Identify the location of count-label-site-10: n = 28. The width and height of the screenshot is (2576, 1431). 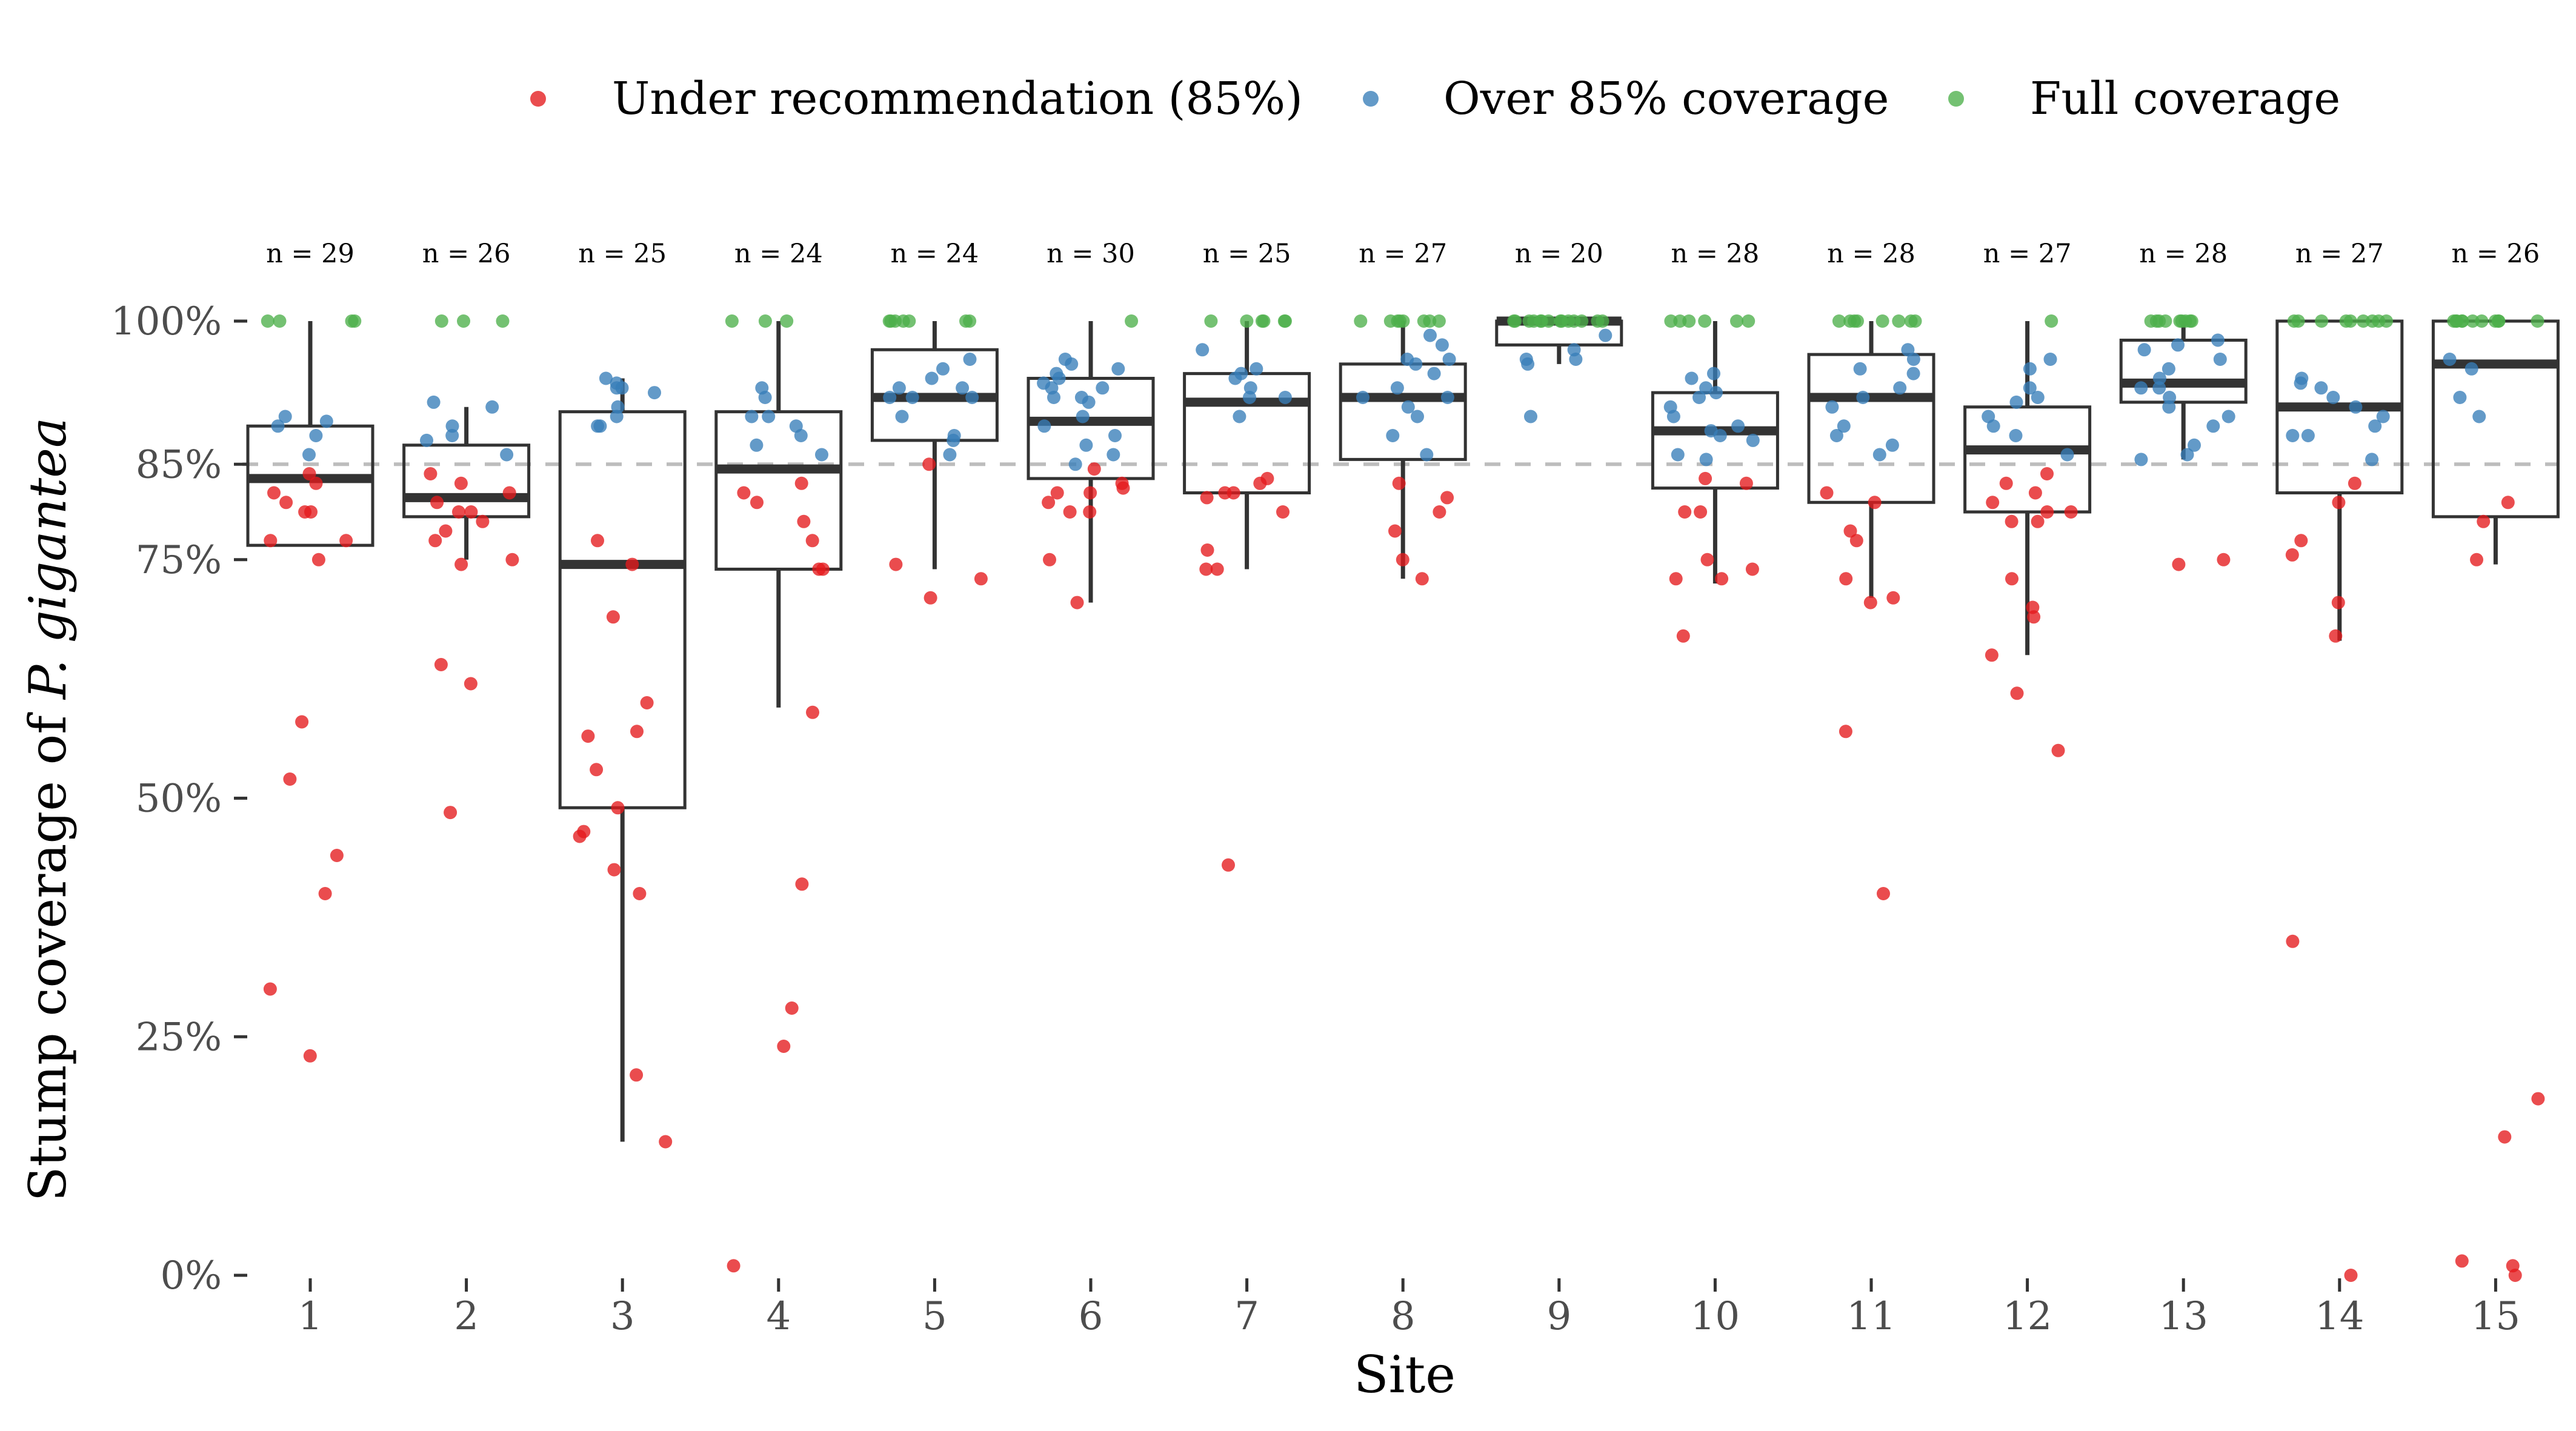
(1715, 254).